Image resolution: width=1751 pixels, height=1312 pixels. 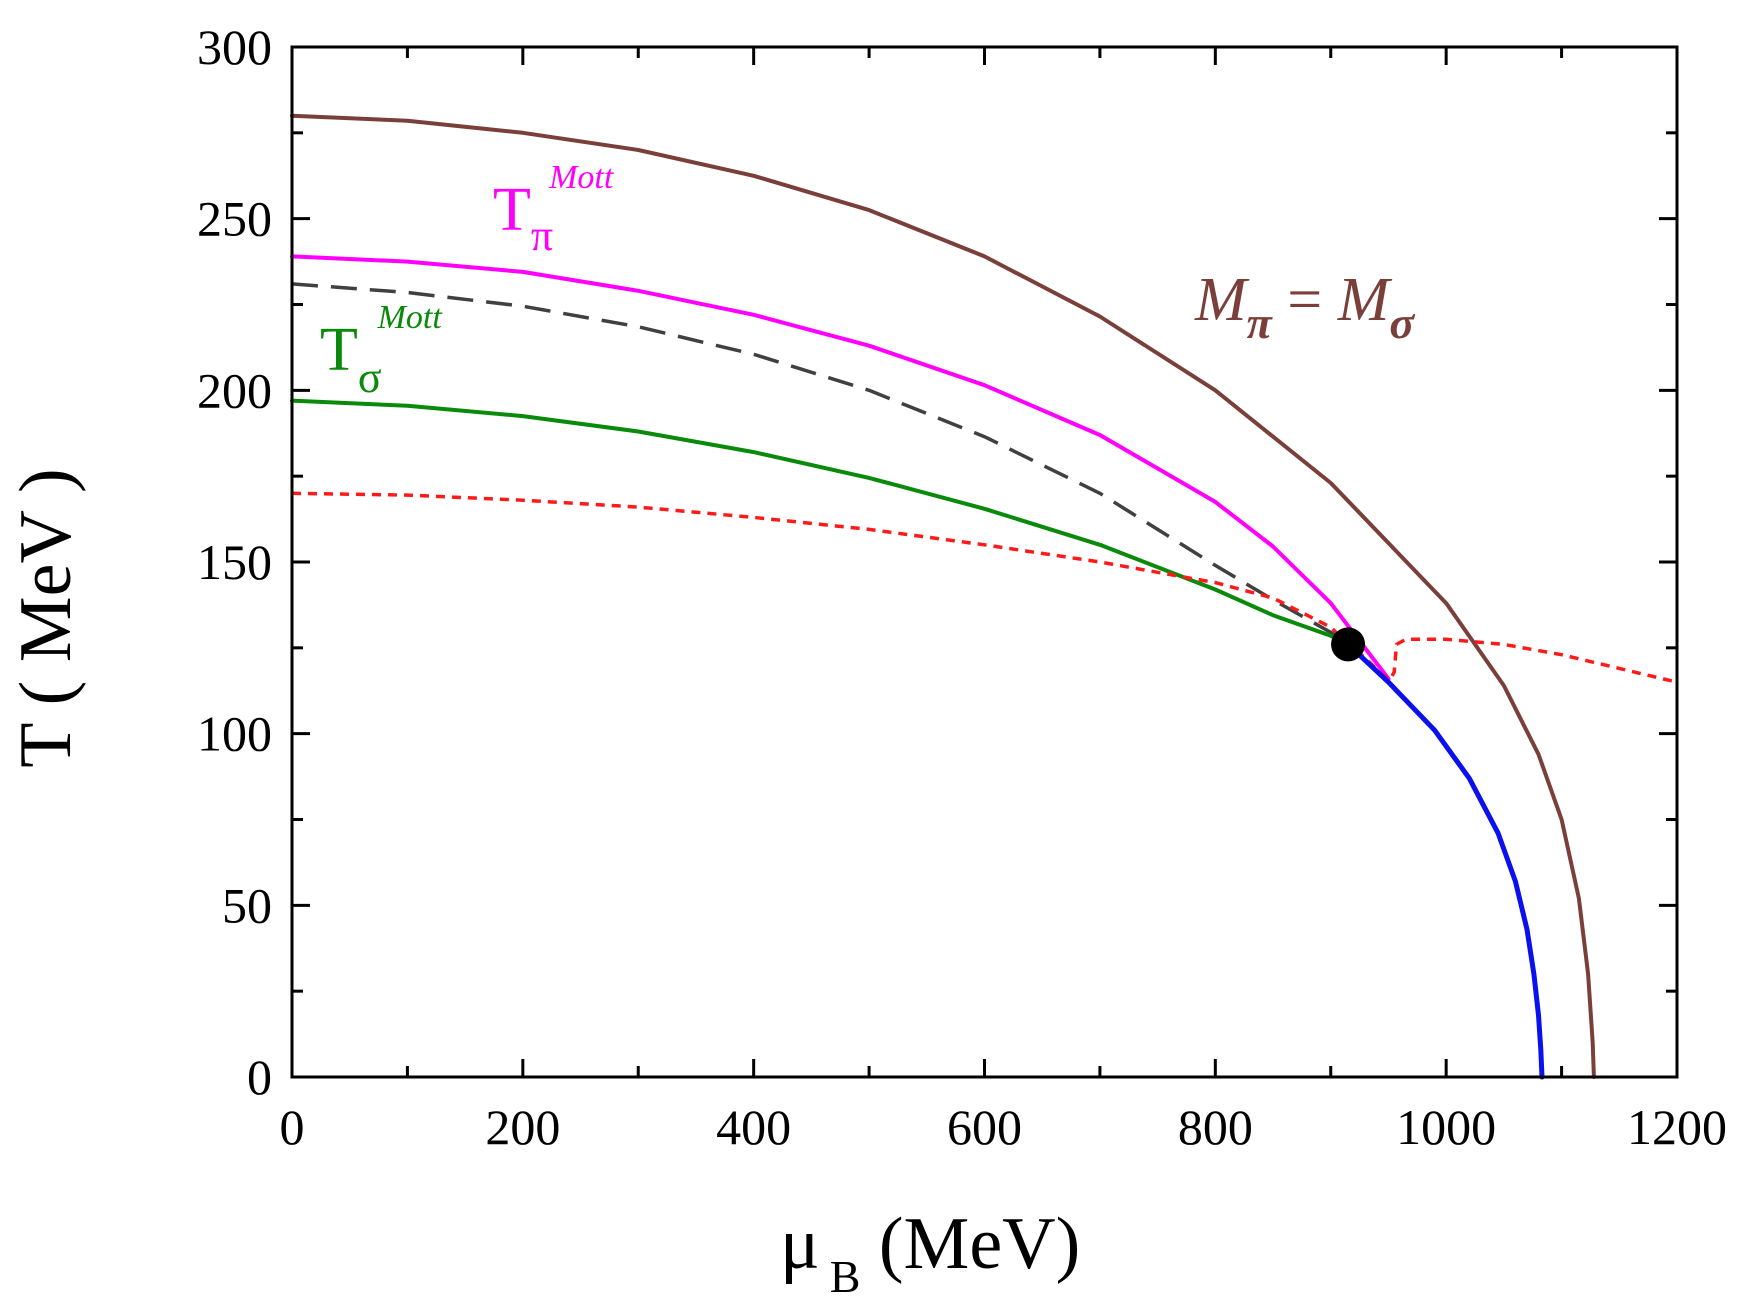 I want to click on y-tick-label: 150, so click(x=234, y=562).